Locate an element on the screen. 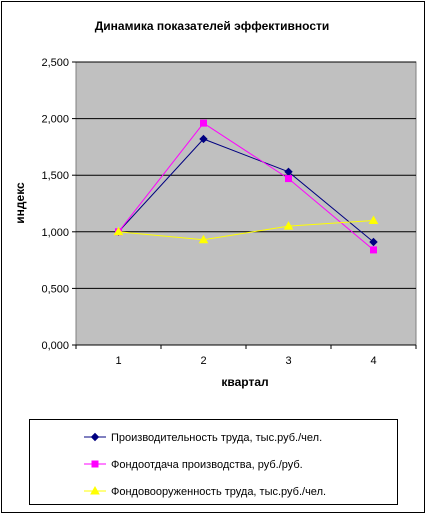 The width and height of the screenshot is (426, 519). x-tick-label: 2 is located at coordinates (203, 361).